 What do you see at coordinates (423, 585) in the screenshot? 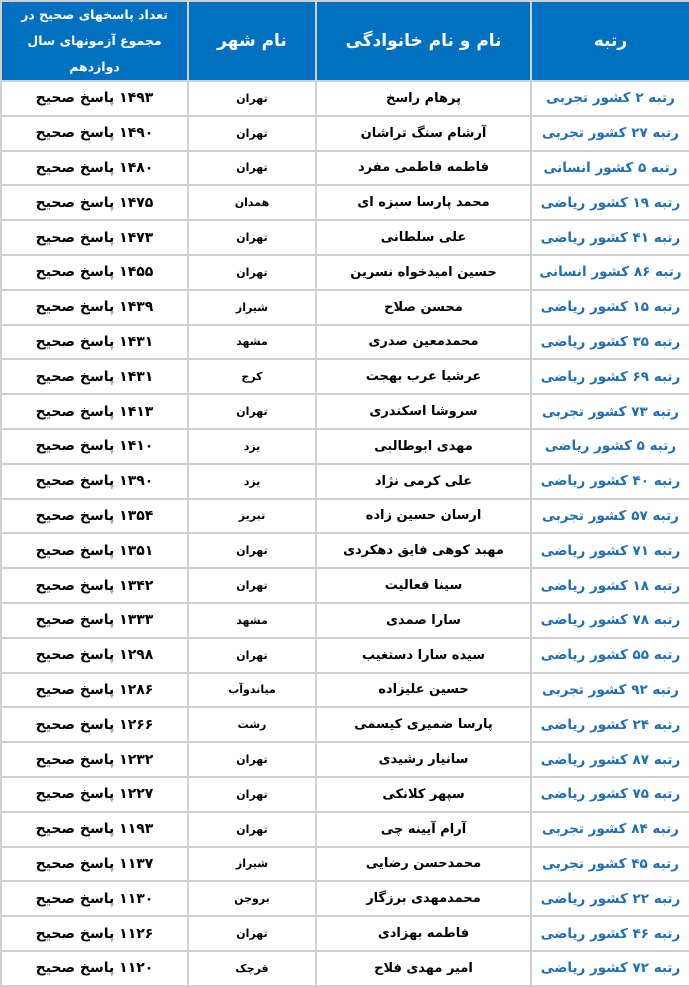
I see `name-cell: سینا فعالیت` at bounding box center [423, 585].